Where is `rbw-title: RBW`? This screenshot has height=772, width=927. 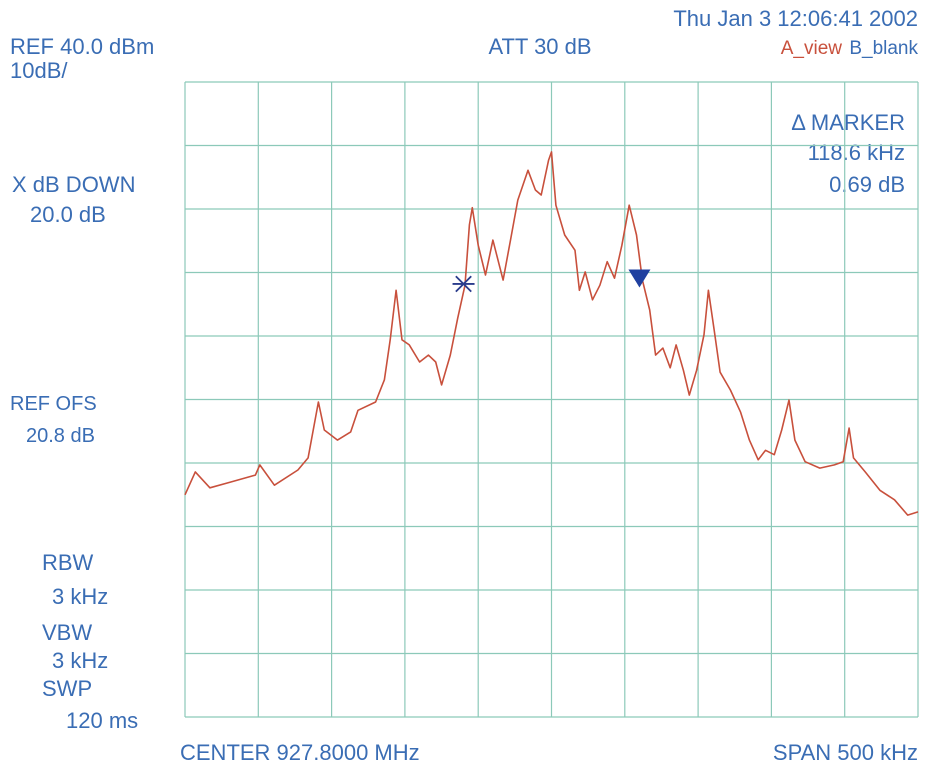
rbw-title: RBW is located at coordinates (68, 562).